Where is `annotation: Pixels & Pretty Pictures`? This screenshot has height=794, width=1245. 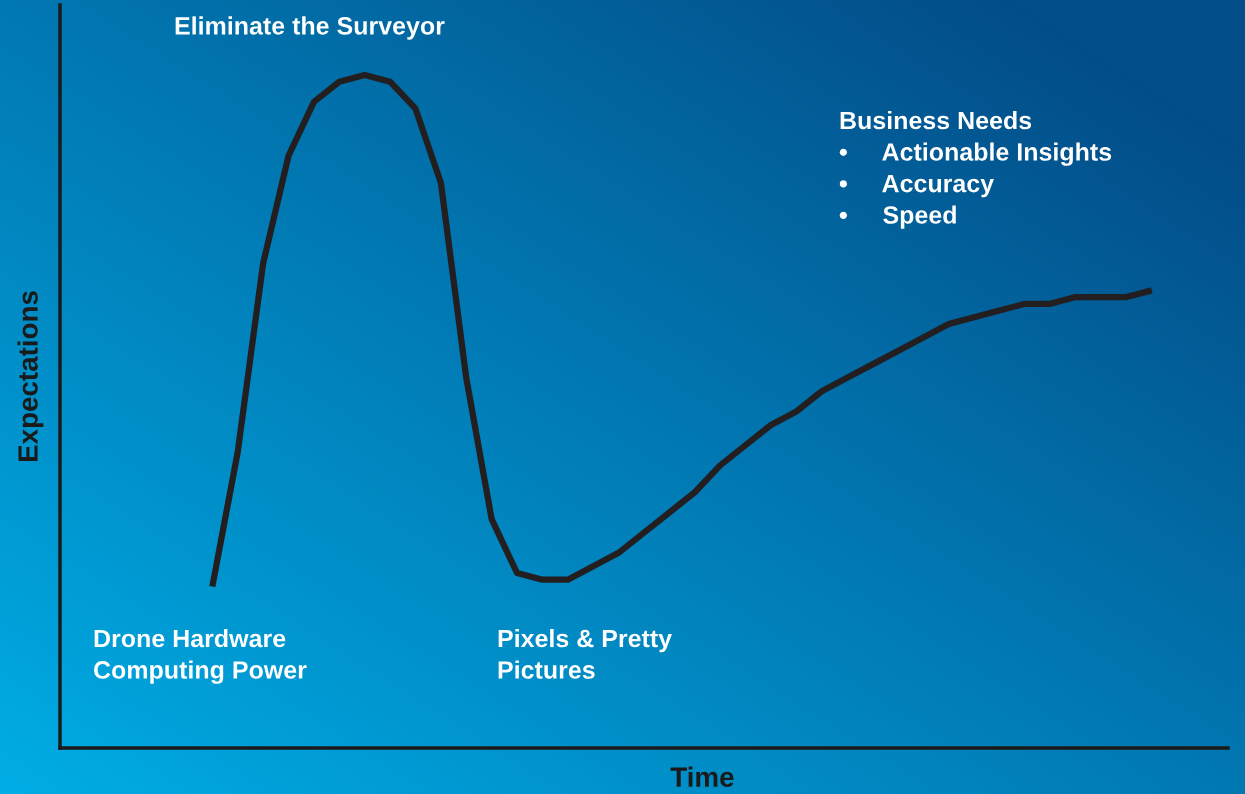 annotation: Pixels & Pretty Pictures is located at coordinates (585, 654).